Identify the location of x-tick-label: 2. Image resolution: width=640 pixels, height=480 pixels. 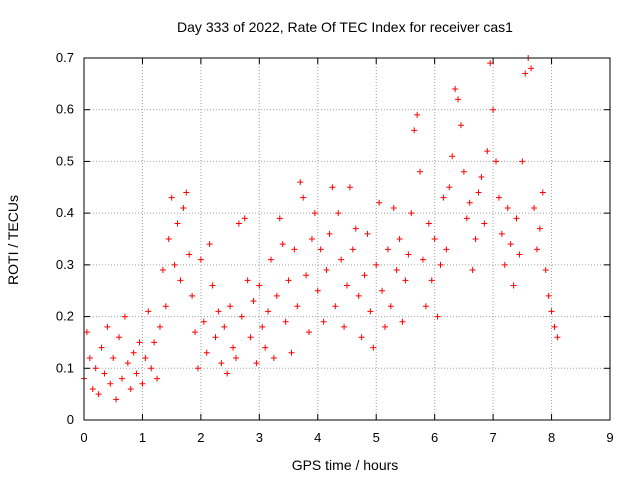
(200, 437).